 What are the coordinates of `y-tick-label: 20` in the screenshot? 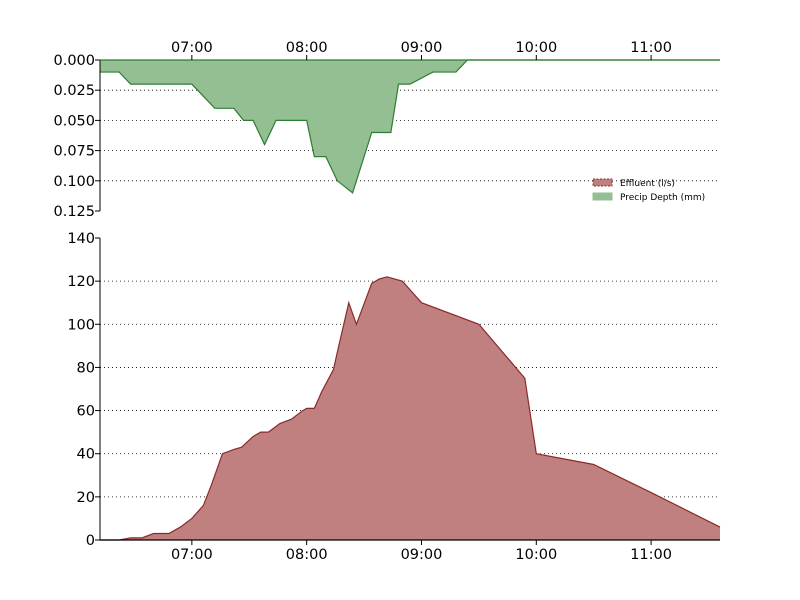 It's located at (86, 498).